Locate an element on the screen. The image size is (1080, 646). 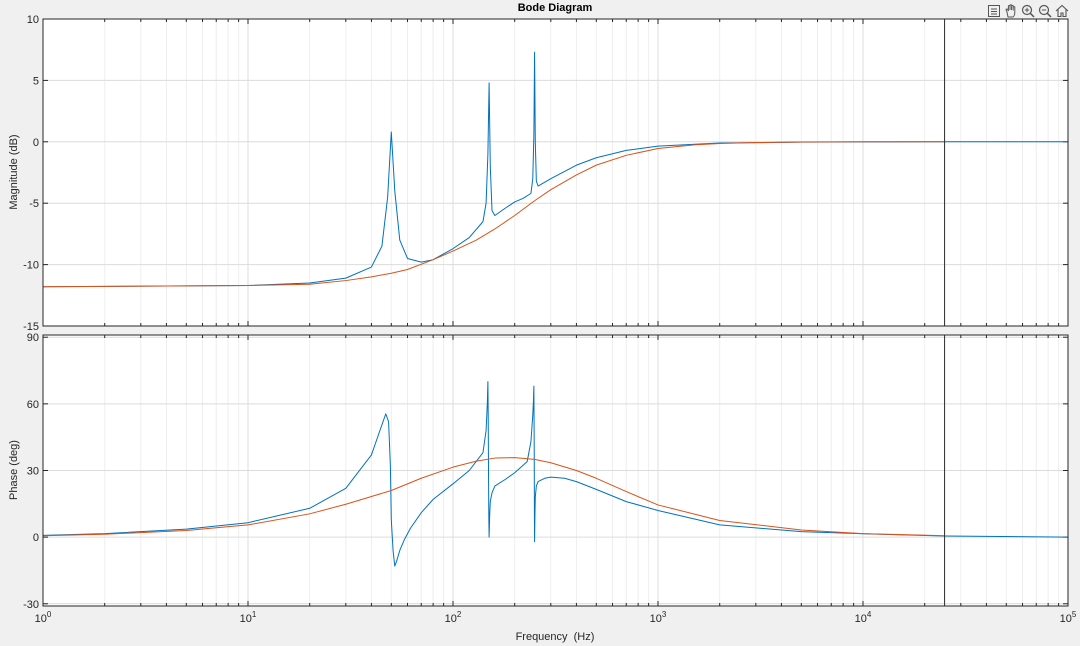
y-tick-label: -5 is located at coordinates (34, 204).